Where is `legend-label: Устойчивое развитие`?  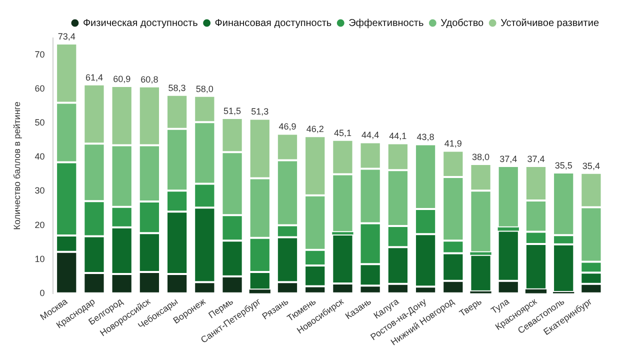 legend-label: Устойчивое развитие is located at coordinates (550, 23).